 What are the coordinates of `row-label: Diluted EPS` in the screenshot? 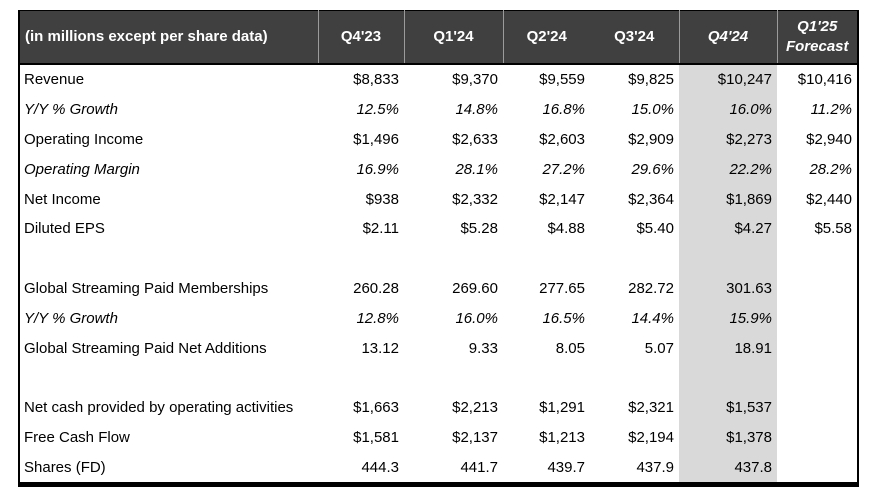 It's located at (64, 229).